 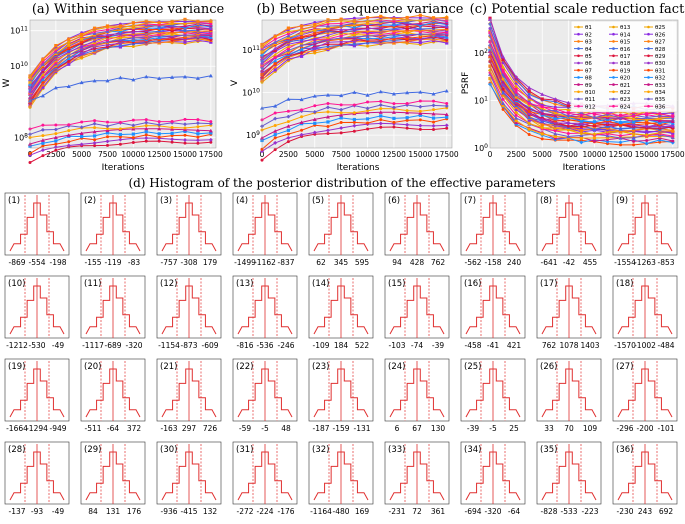 What do you see at coordinates (590, 428) in the screenshot?
I see `tick-label: 109` at bounding box center [590, 428].